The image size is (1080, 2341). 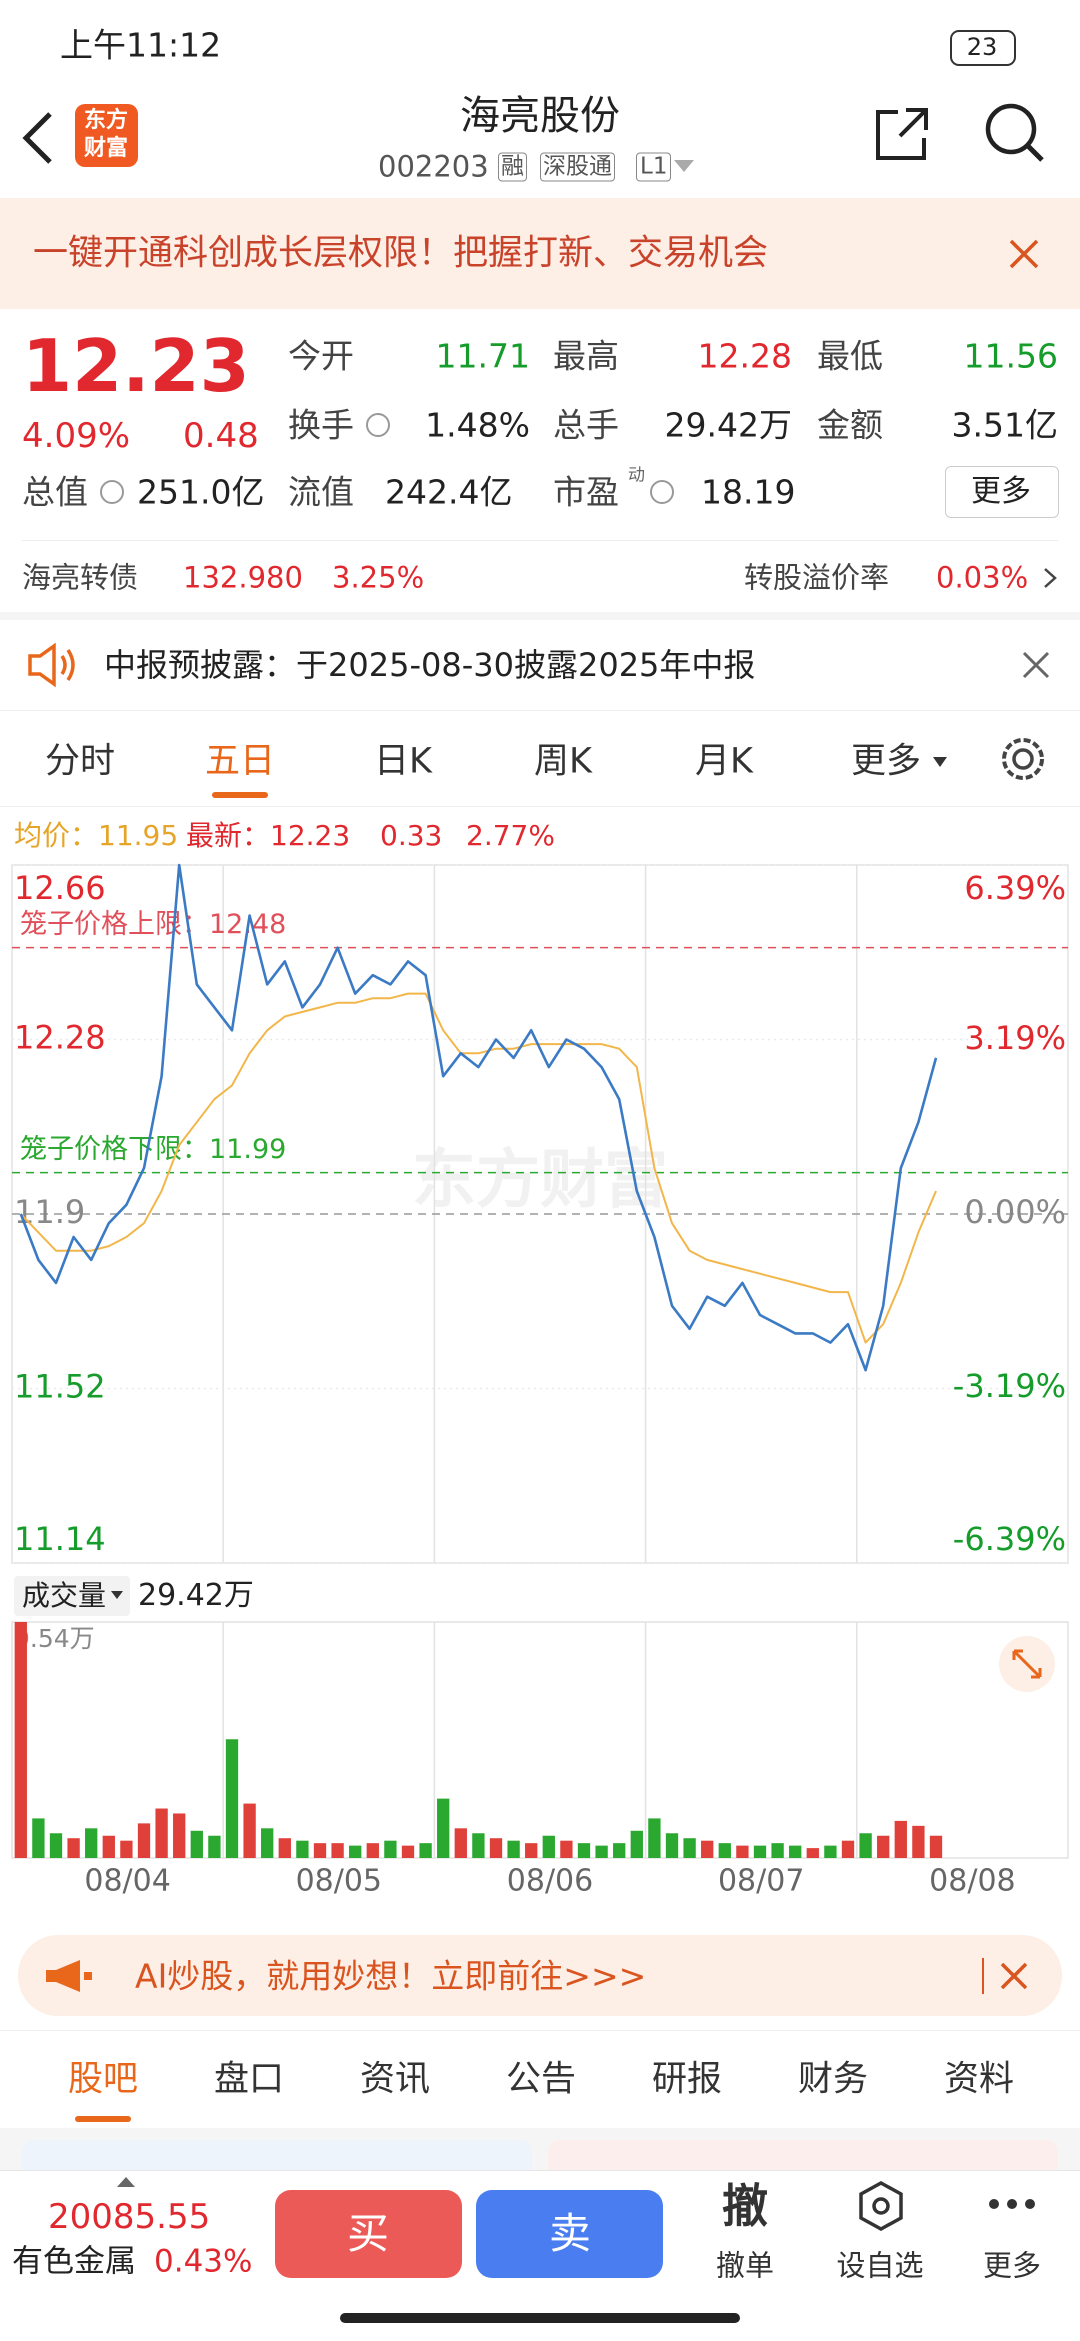 I want to click on more-icon, so click(x=1012, y=2204).